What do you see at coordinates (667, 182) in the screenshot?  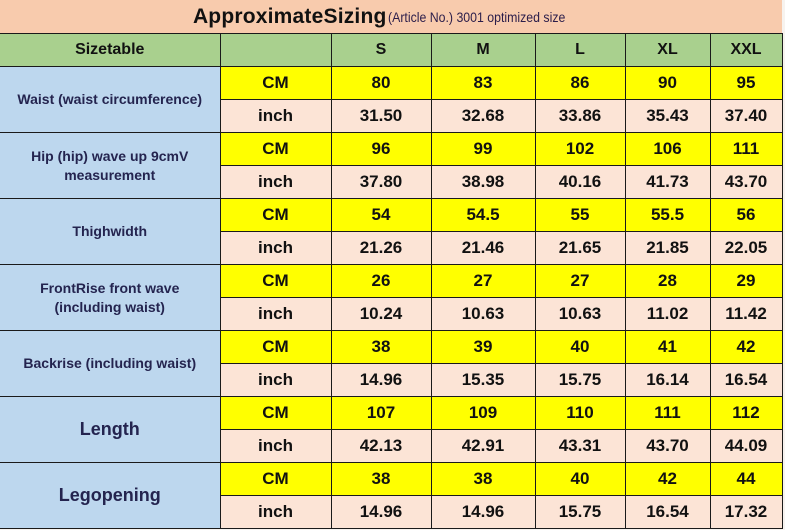 I see `cell: 41.73` at bounding box center [667, 182].